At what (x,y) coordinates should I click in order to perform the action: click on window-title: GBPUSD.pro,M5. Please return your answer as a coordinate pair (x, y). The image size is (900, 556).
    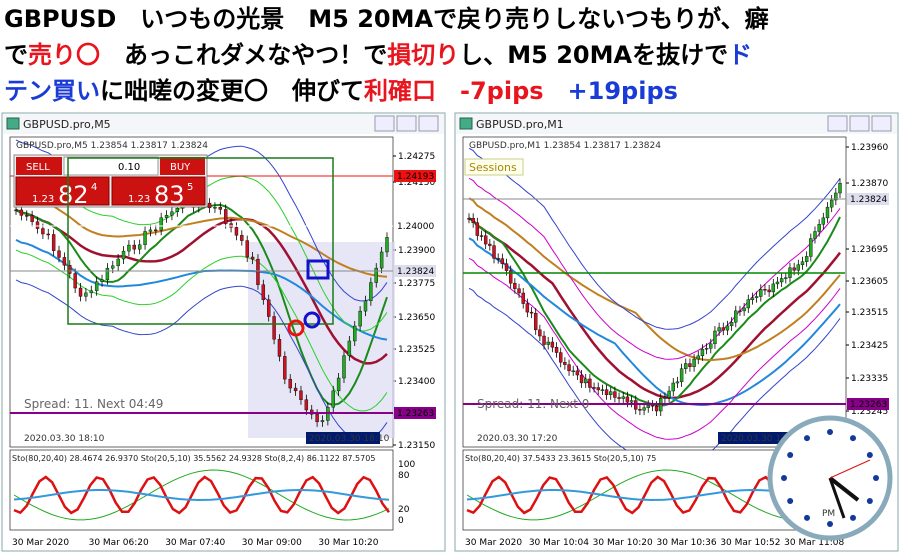
    Looking at the image, I should click on (67, 124).